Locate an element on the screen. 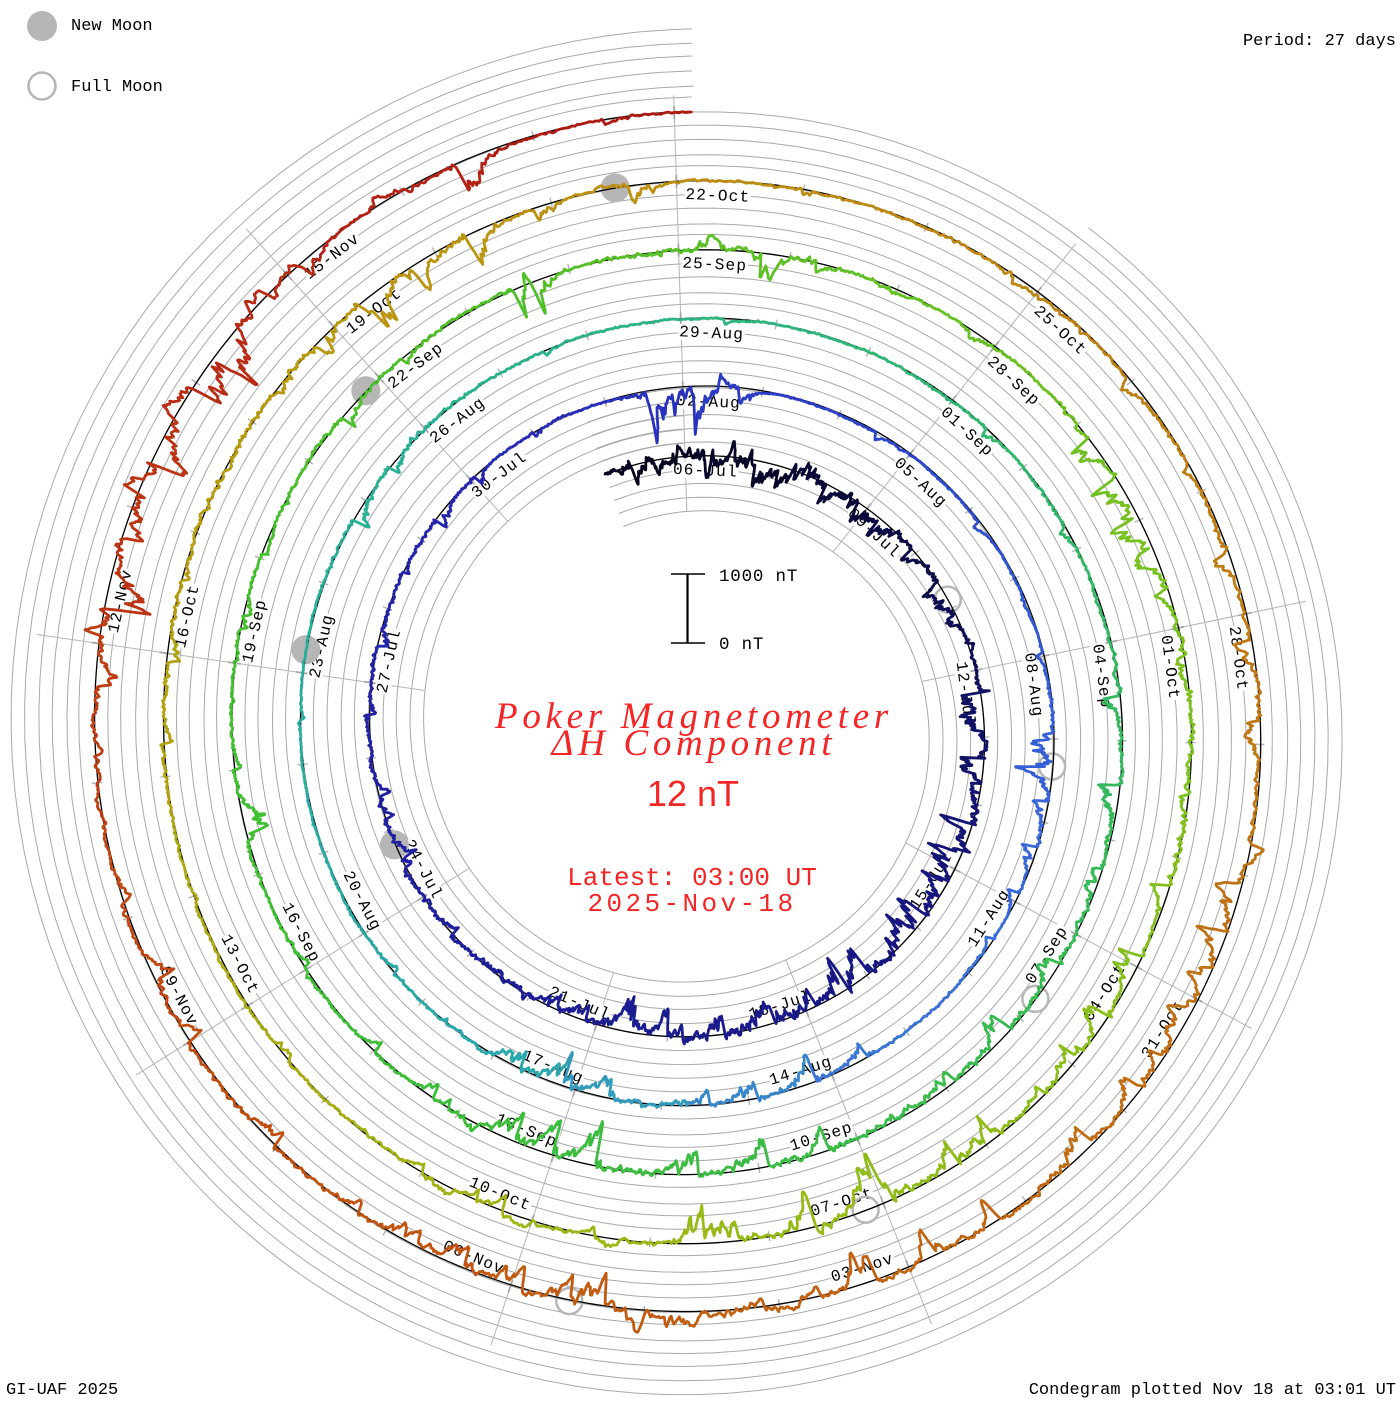 This screenshot has height=1405, width=1400. svg-text: 0 nT is located at coordinates (741, 645).